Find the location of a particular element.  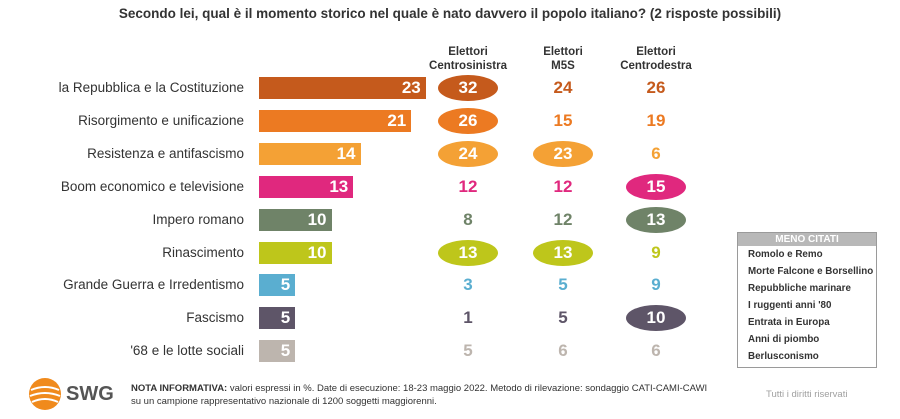

legend-item: I ruggenti anni '80 is located at coordinates (790, 305).